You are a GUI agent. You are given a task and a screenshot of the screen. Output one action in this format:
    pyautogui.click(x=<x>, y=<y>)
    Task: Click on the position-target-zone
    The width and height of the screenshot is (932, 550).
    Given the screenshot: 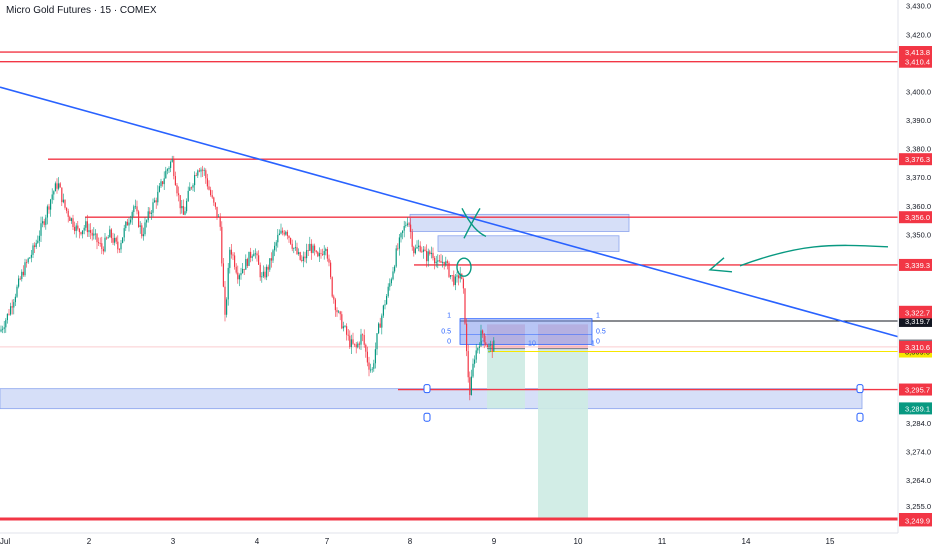 What is the action you would take?
    pyautogui.click(x=563, y=433)
    